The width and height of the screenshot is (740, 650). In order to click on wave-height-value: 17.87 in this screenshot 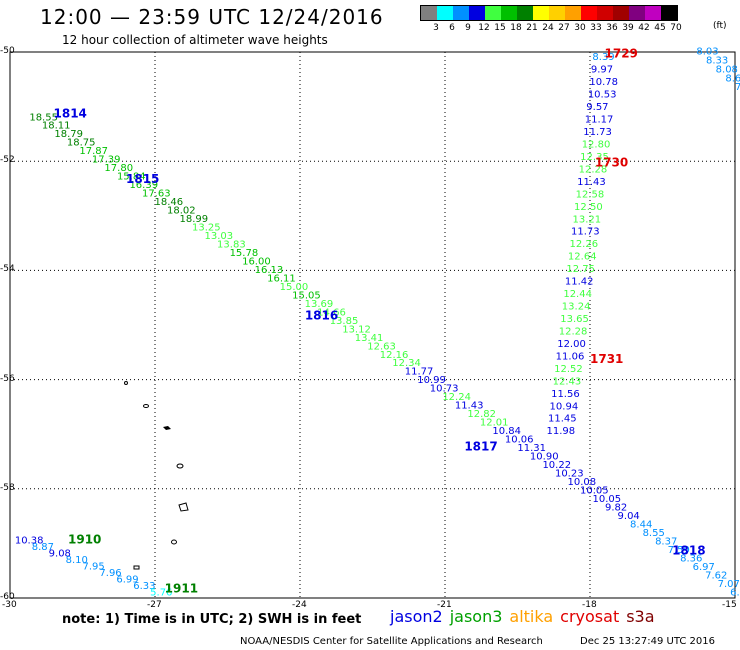, I will do `click(93, 151)`.